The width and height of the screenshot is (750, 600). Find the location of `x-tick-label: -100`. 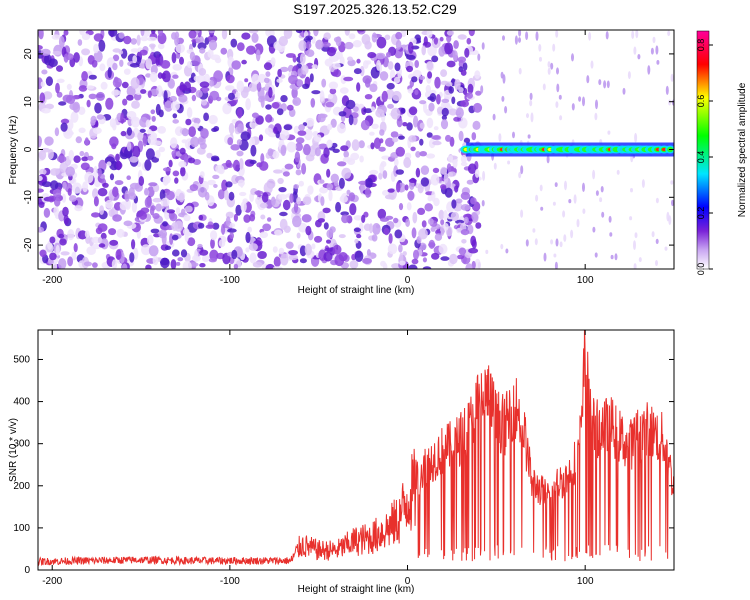

x-tick-label: -100 is located at coordinates (230, 280).